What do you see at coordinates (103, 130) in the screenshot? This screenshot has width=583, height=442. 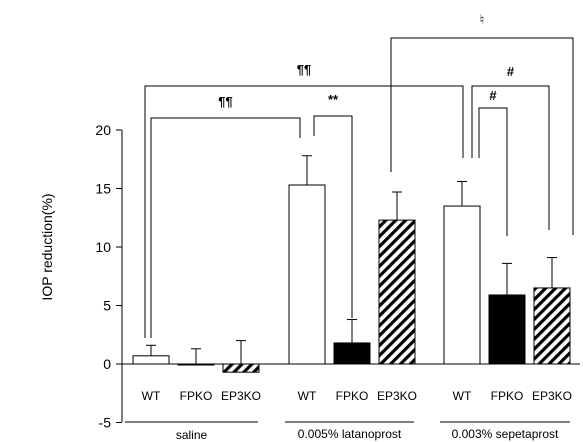 I see `y-tick-label: 20` at bounding box center [103, 130].